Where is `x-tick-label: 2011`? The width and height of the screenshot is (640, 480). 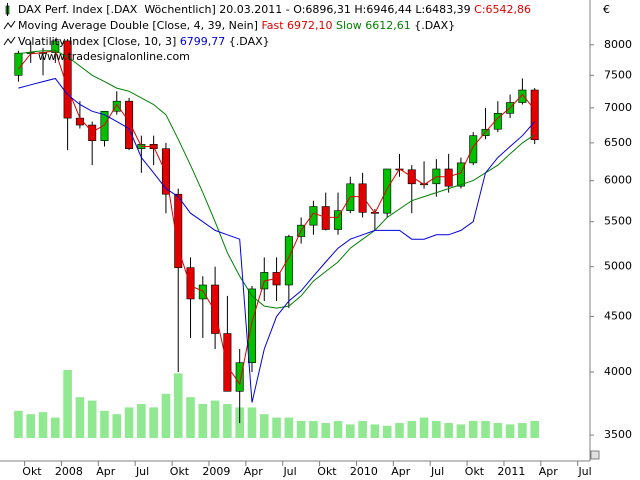
x-tick-label: 2011 is located at coordinates (511, 471).